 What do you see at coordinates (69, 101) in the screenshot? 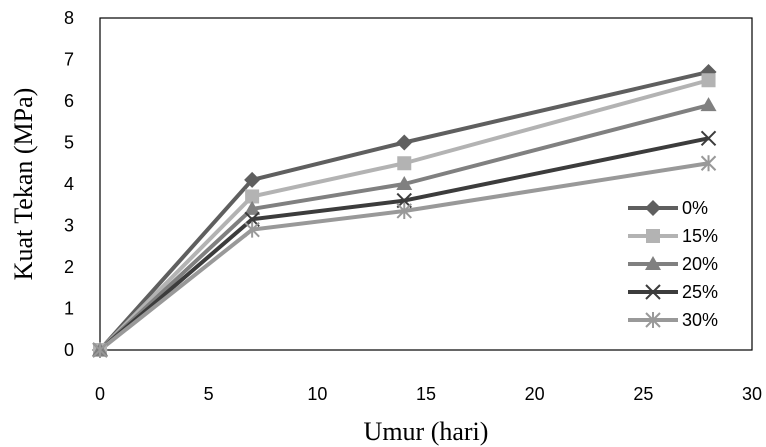
I see `y-tick-label: 6` at bounding box center [69, 101].